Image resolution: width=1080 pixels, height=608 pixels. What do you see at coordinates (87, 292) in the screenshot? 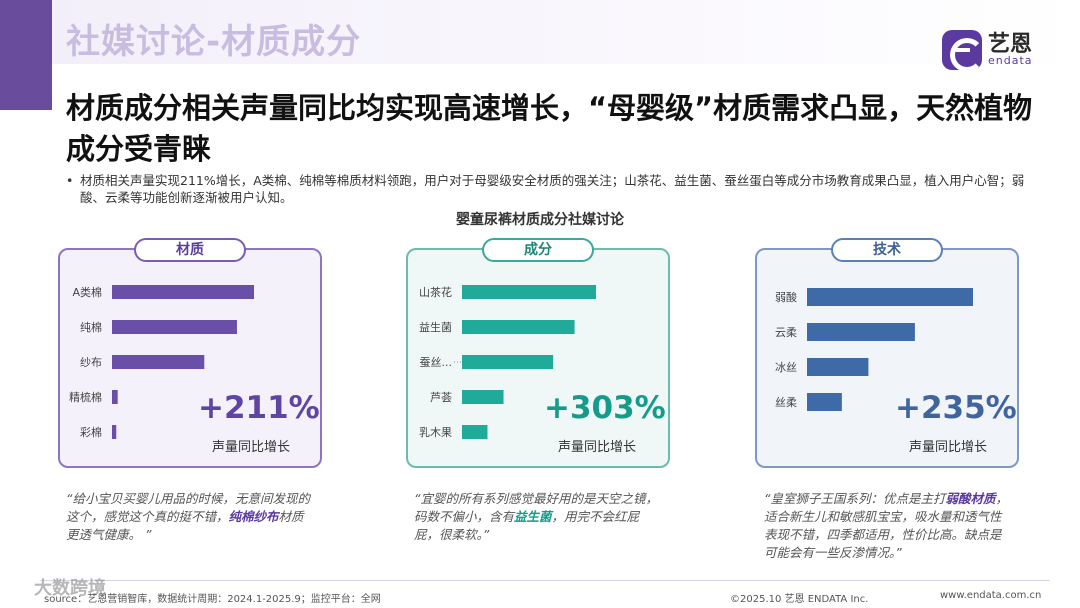
I see `bar-label: A类棉` at bounding box center [87, 292].